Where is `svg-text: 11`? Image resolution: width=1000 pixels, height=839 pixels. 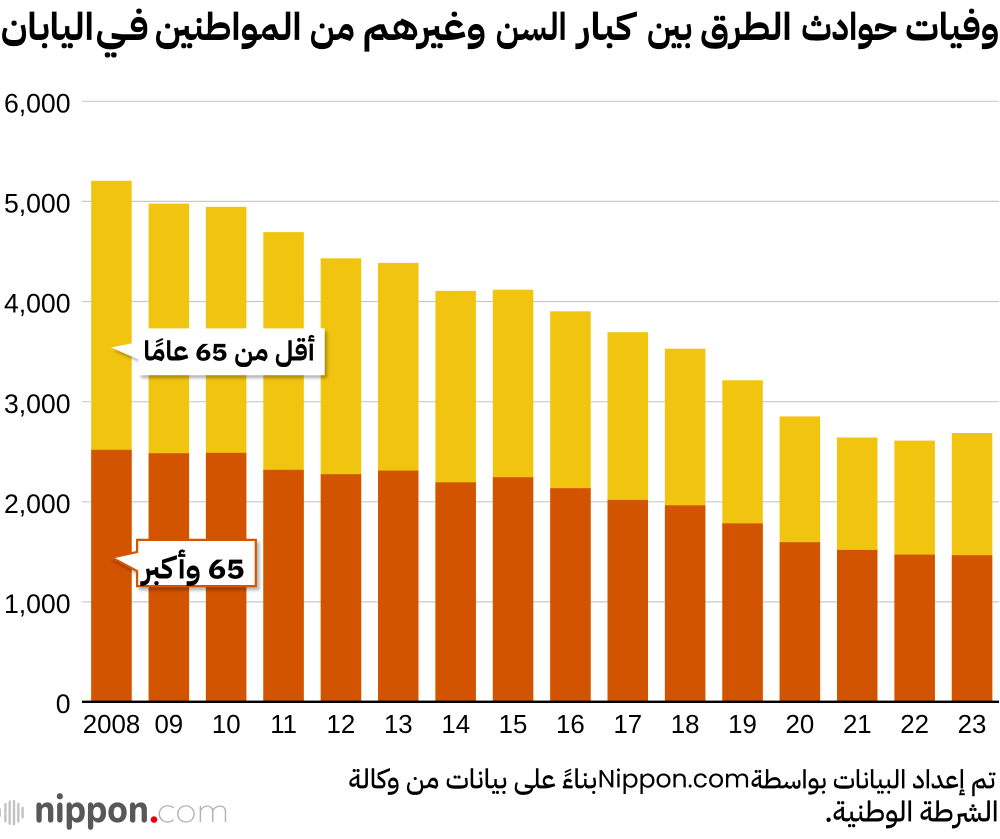
svg-text: 11 is located at coordinates (283, 725).